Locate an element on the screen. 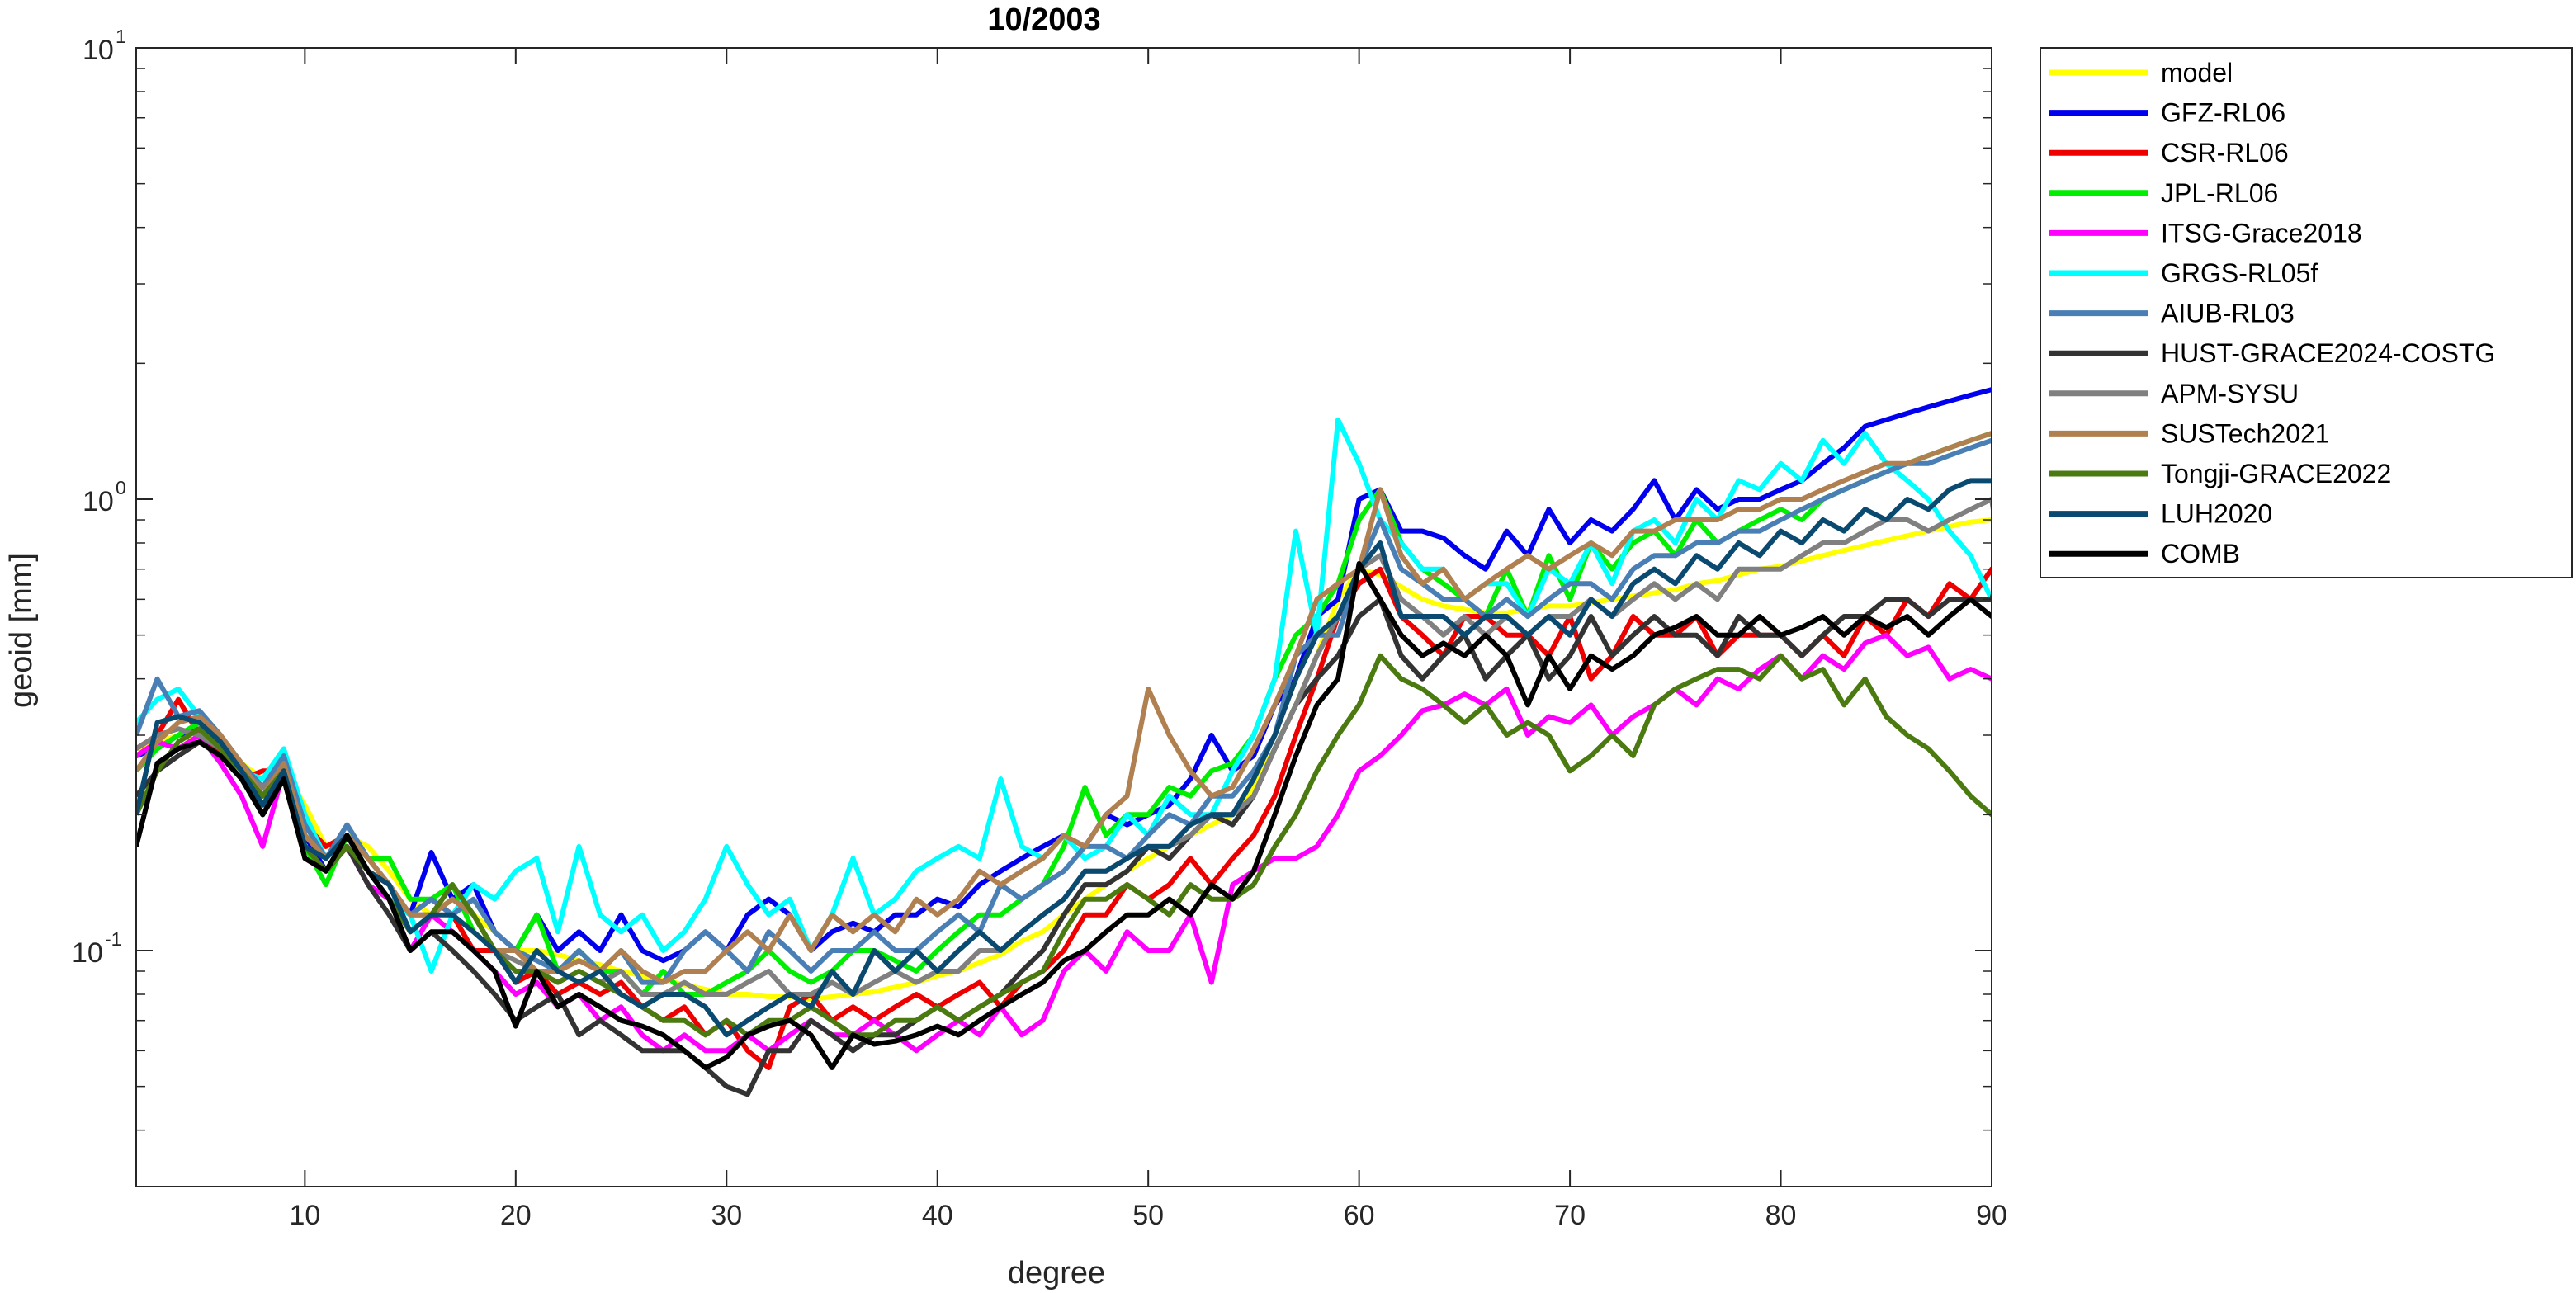 Image resolution: width=2576 pixels, height=1293 pixels. x-tick-label: 60 is located at coordinates (1359, 1215).